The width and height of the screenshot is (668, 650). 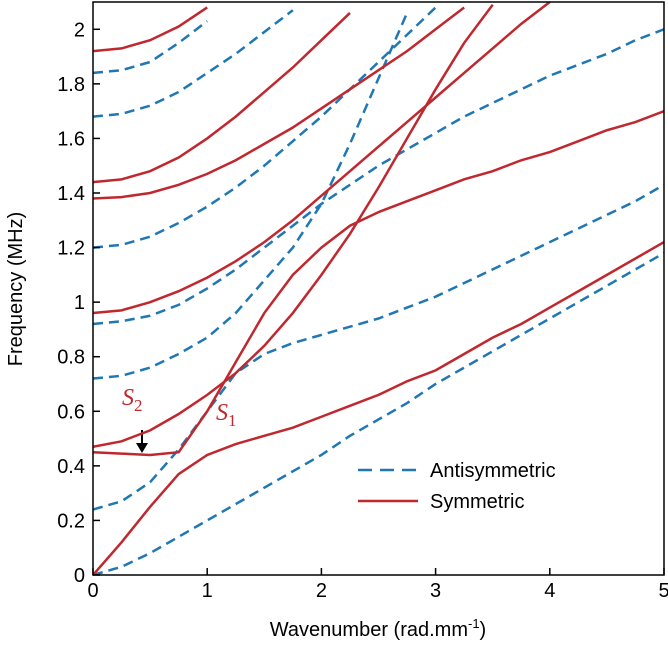 I want to click on y-tick-label: 0.6, so click(x=71, y=412).